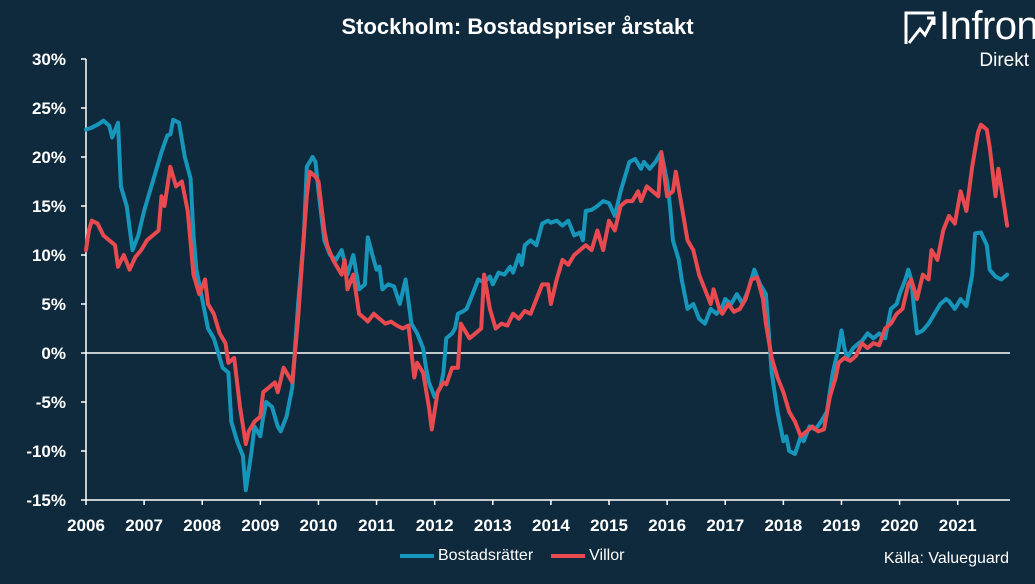  I want to click on x-tick-label: 2007, so click(144, 525).